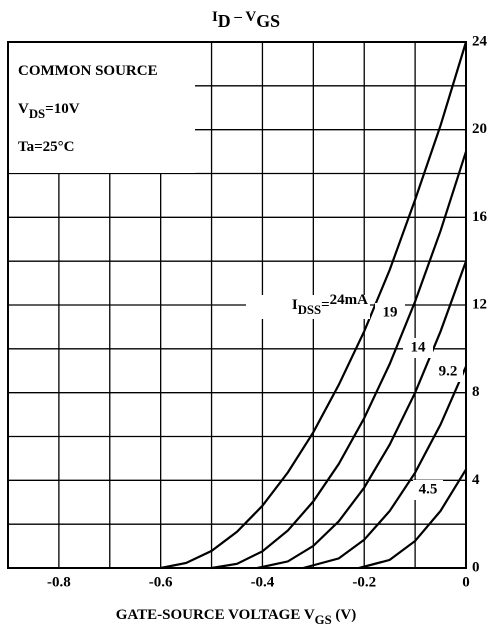  I want to click on text-part: GATE-SOURCE VOLTAGE V, so click(215, 615).